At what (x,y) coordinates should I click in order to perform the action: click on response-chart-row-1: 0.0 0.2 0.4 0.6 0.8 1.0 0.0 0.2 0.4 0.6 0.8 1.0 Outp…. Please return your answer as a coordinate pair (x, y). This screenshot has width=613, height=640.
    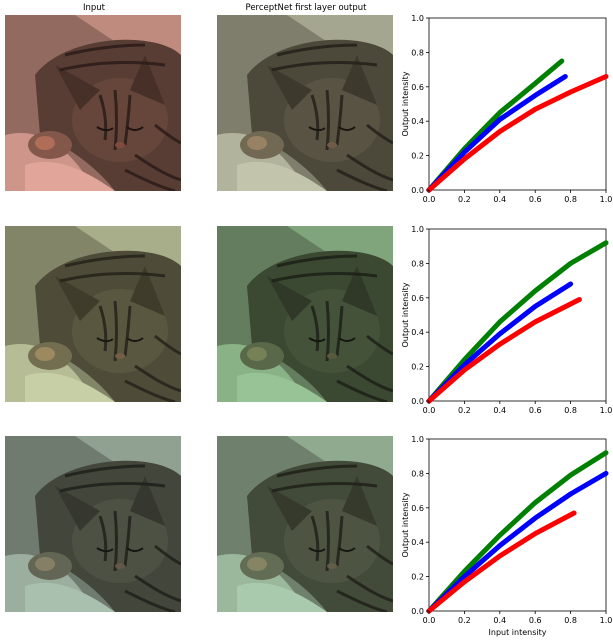
    Looking at the image, I should click on (506, 110).